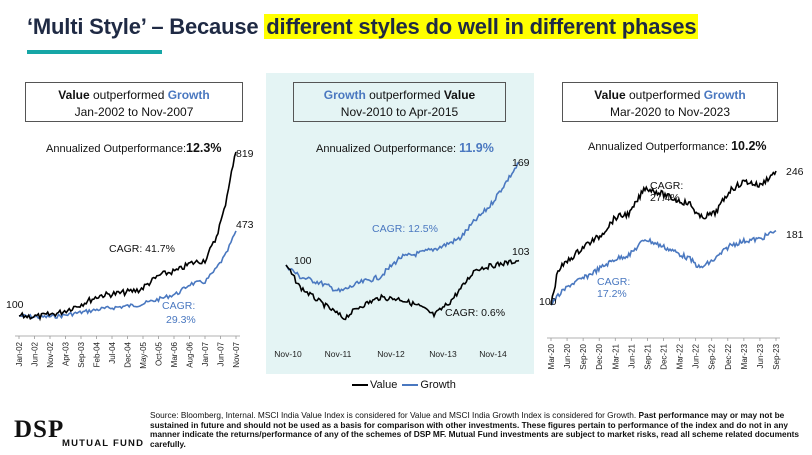 The height and width of the screenshot is (455, 812). I want to click on chart1-value-line, so click(127, 236).